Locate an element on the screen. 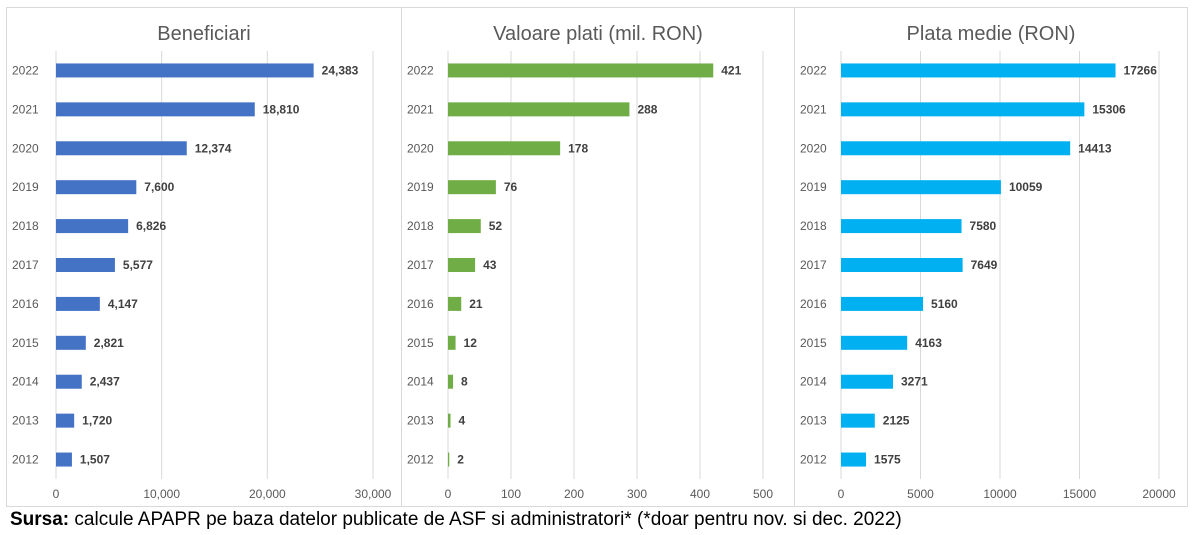  data-label: 2,821 is located at coordinates (109, 343).